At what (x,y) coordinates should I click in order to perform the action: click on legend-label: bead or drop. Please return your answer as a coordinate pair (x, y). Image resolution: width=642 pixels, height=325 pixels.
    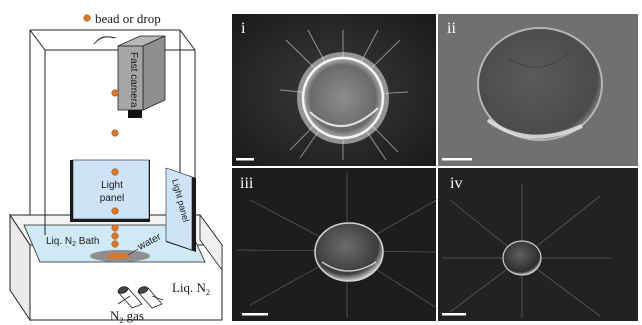
    Looking at the image, I should click on (128, 18).